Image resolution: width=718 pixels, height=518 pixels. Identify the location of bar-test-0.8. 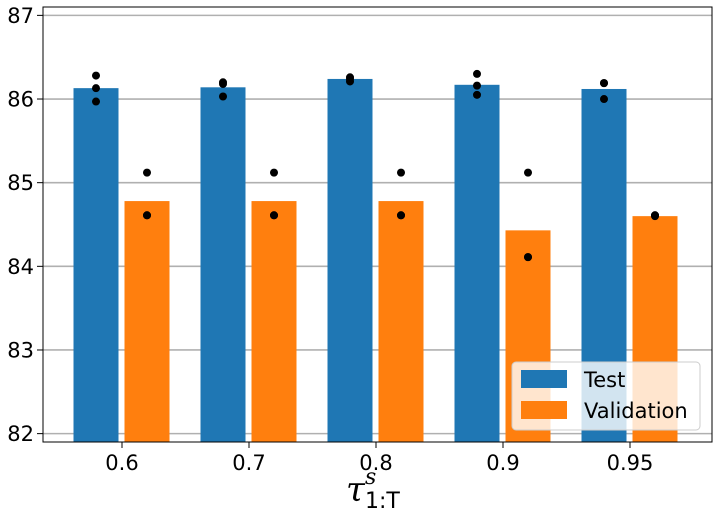
(350, 260).